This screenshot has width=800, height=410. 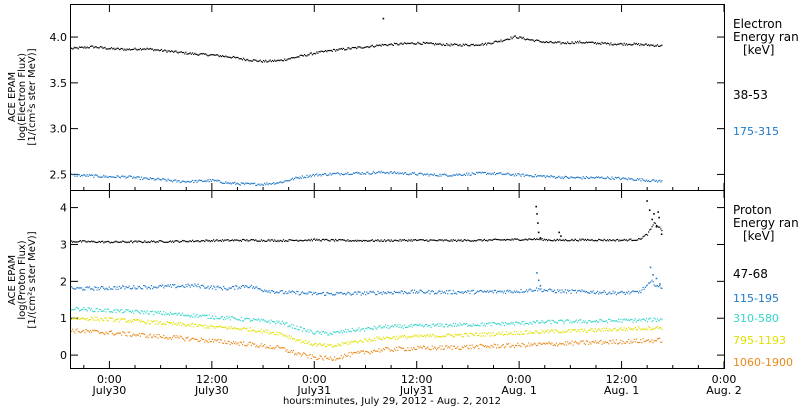 I want to click on xtick-time-label: 12:00, so click(x=212, y=379).